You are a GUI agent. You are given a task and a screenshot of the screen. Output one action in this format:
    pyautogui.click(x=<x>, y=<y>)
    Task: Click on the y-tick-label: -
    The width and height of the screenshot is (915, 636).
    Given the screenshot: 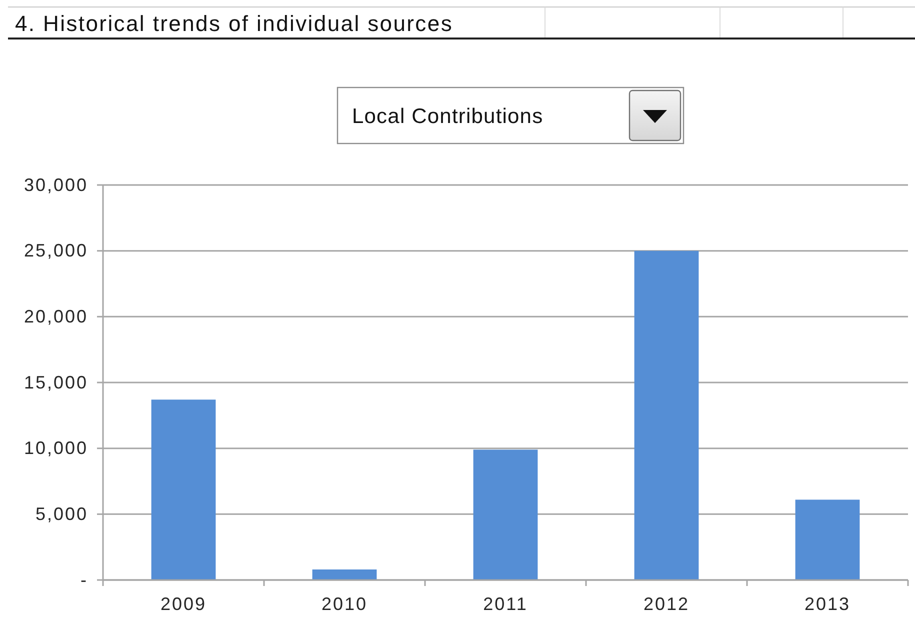 What is the action you would take?
    pyautogui.click(x=84, y=580)
    